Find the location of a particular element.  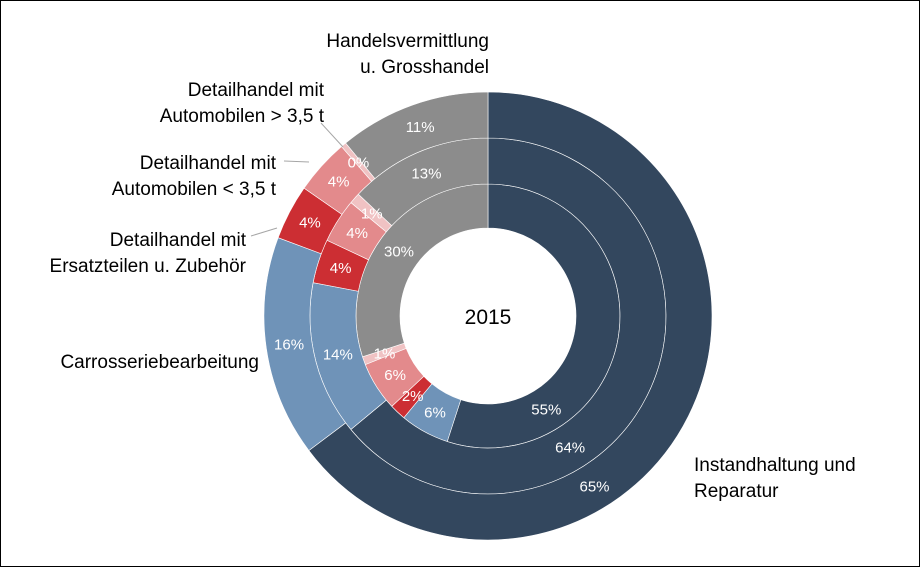

leader-line-detail-auto-lt35 is located at coordinates (296, 161).